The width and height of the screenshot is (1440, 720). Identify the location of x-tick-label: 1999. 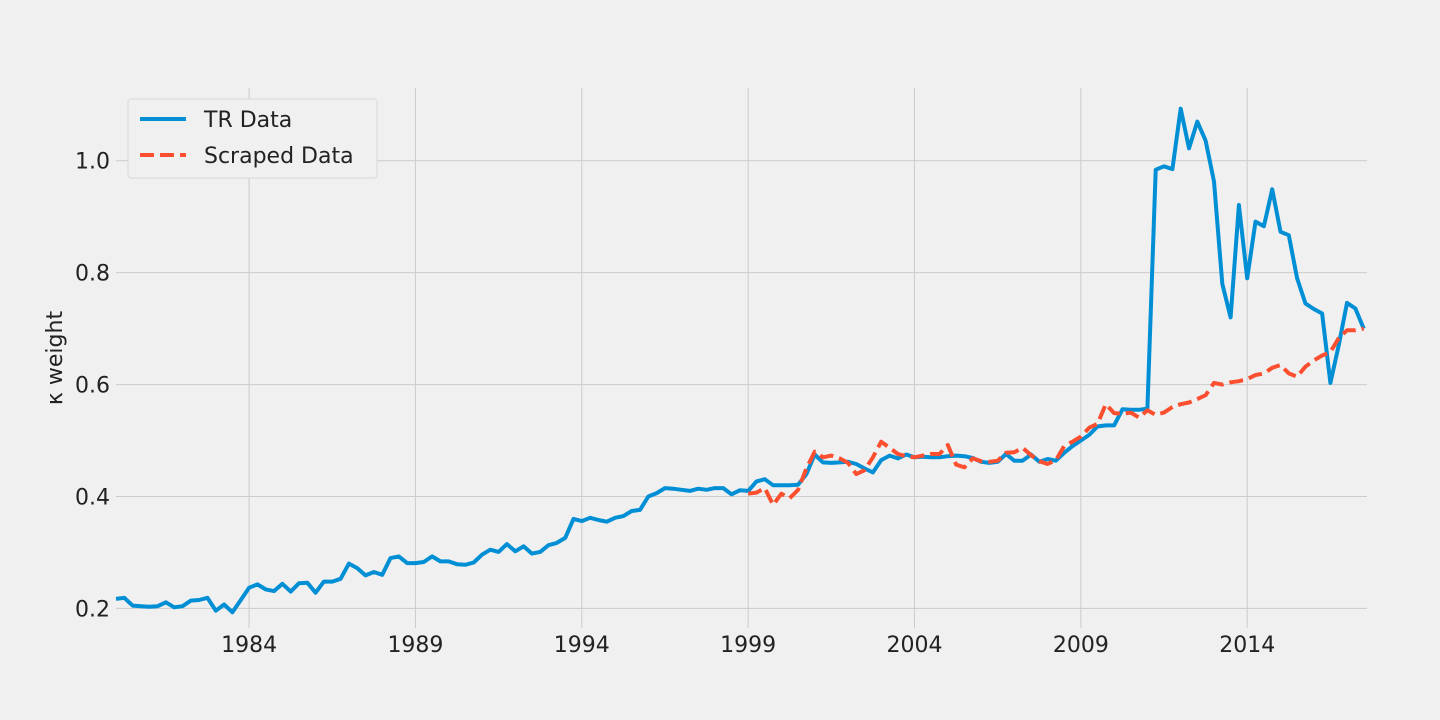
(748, 645).